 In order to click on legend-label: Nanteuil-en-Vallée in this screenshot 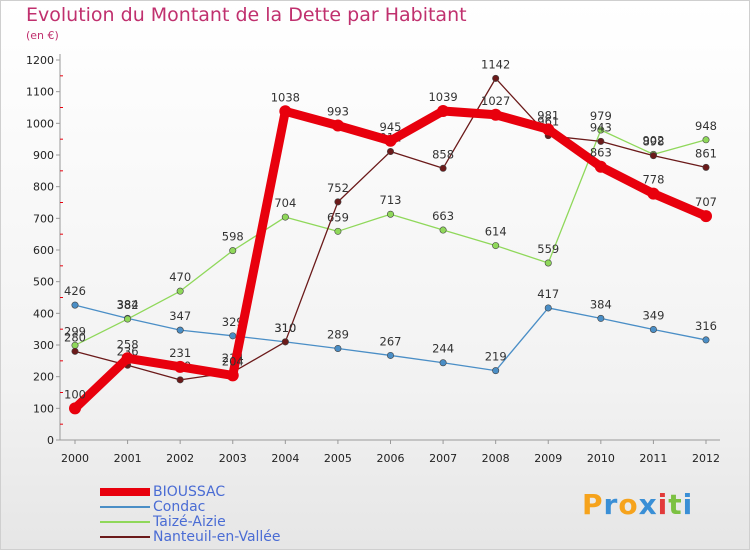, I will do `click(217, 537)`.